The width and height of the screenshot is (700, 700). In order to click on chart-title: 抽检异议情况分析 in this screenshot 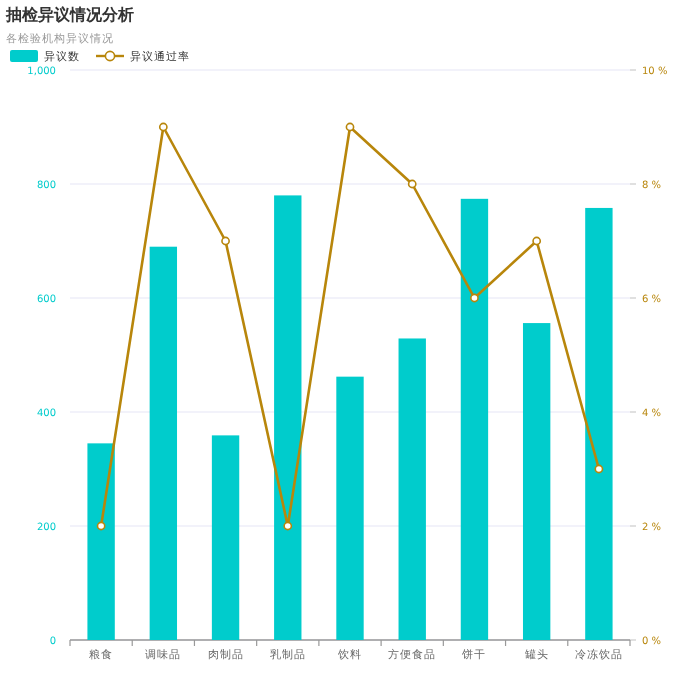, I will do `click(69, 15)`.